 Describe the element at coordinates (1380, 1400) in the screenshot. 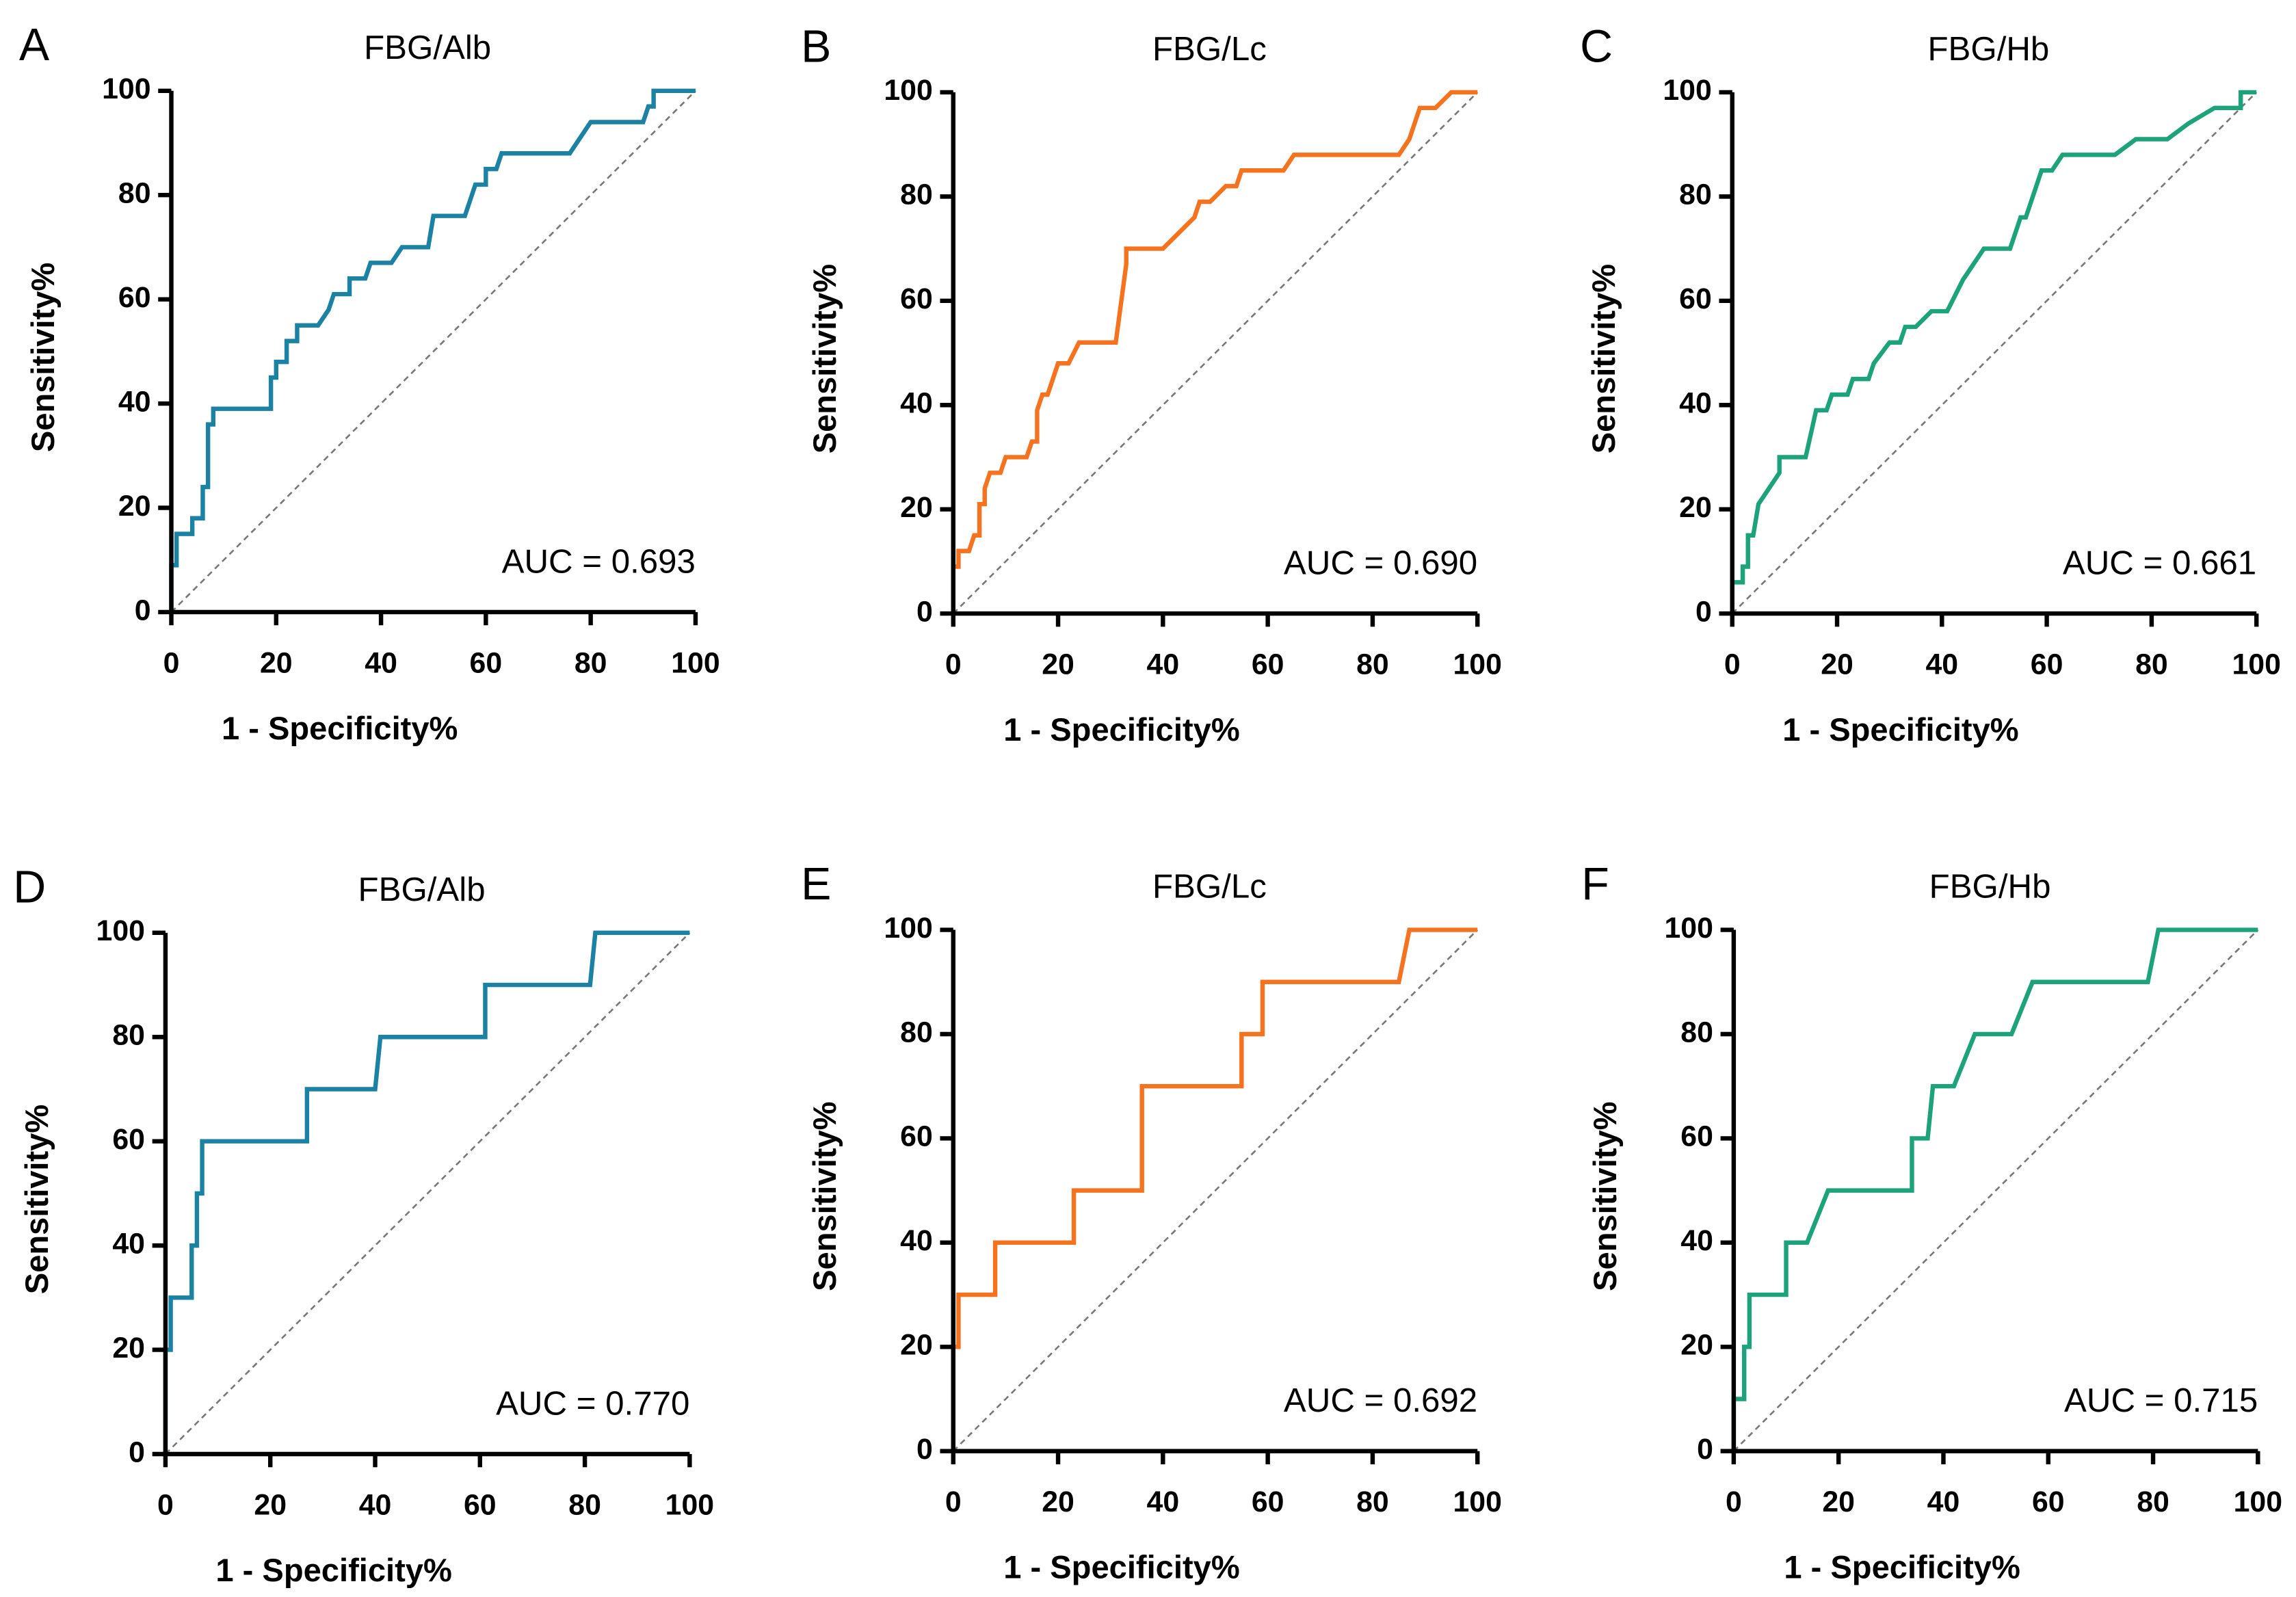

I see `auc-annotation: AUC = 0.692` at that location.